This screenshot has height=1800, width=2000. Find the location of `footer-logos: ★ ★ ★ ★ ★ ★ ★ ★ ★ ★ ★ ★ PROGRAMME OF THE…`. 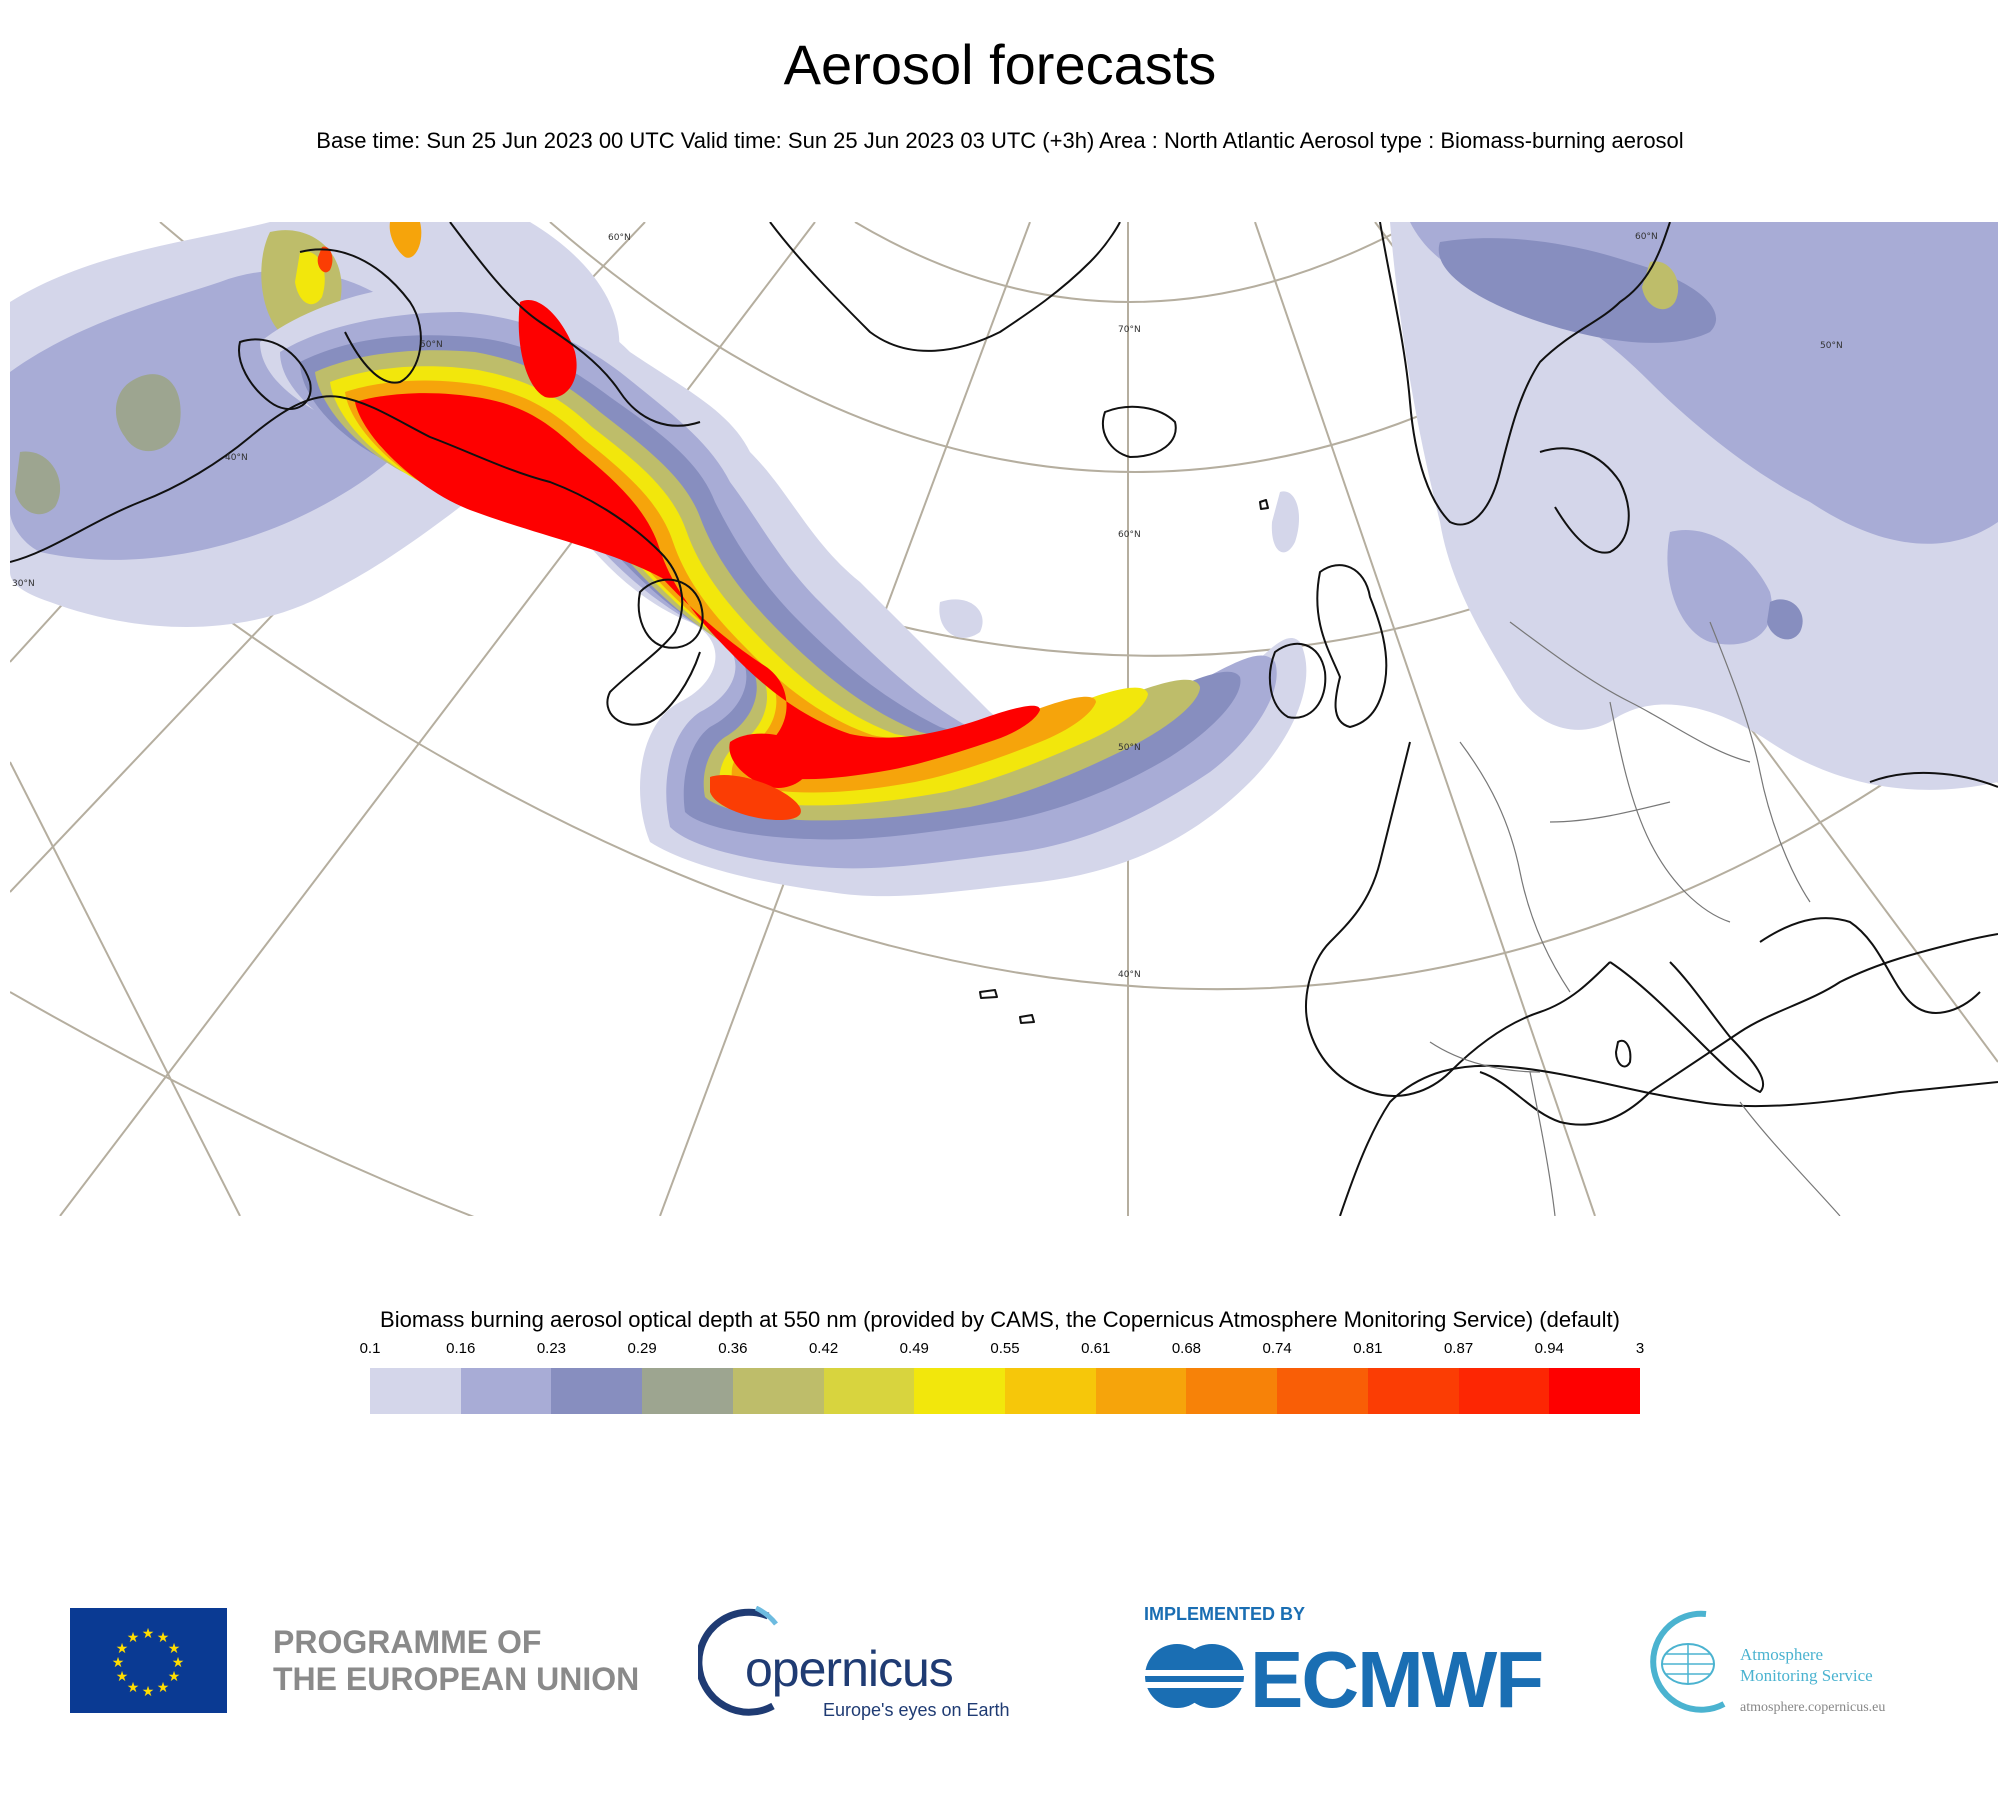

footer-logos: ★ ★ ★ ★ ★ ★ ★ ★ ★ ★ ★ ★ PROGRAMME OF THE… is located at coordinates (1000, 1665).